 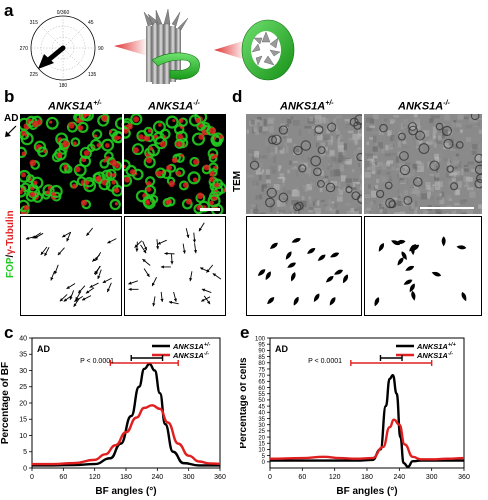 I want to click on ad-label-b: AD, so click(x=11, y=118).